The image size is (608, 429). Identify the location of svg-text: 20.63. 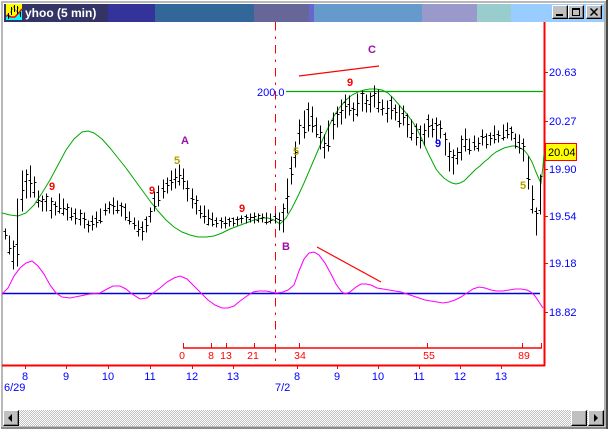
(563, 73).